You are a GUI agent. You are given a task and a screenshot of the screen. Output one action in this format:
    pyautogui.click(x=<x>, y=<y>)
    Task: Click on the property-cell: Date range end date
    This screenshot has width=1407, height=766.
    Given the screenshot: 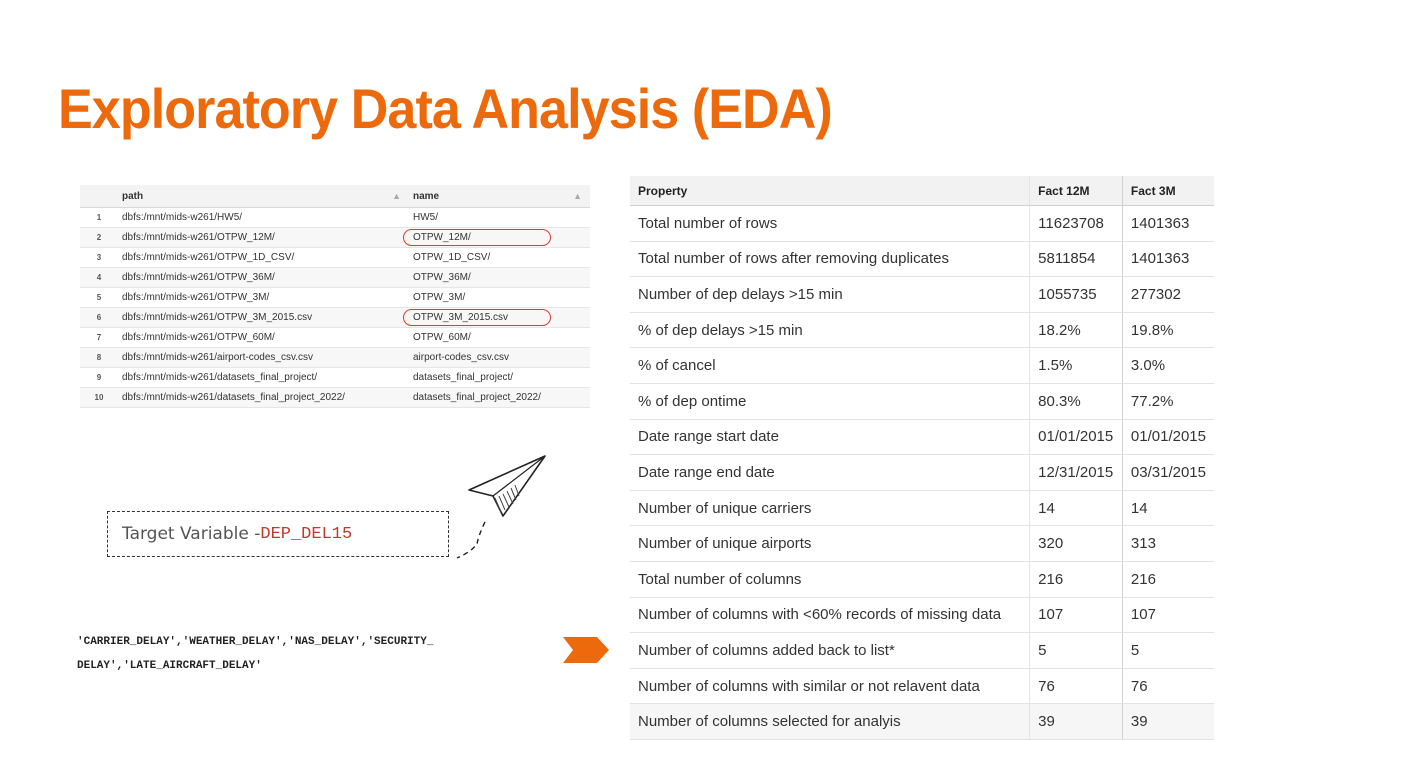 What is the action you would take?
    pyautogui.click(x=830, y=472)
    